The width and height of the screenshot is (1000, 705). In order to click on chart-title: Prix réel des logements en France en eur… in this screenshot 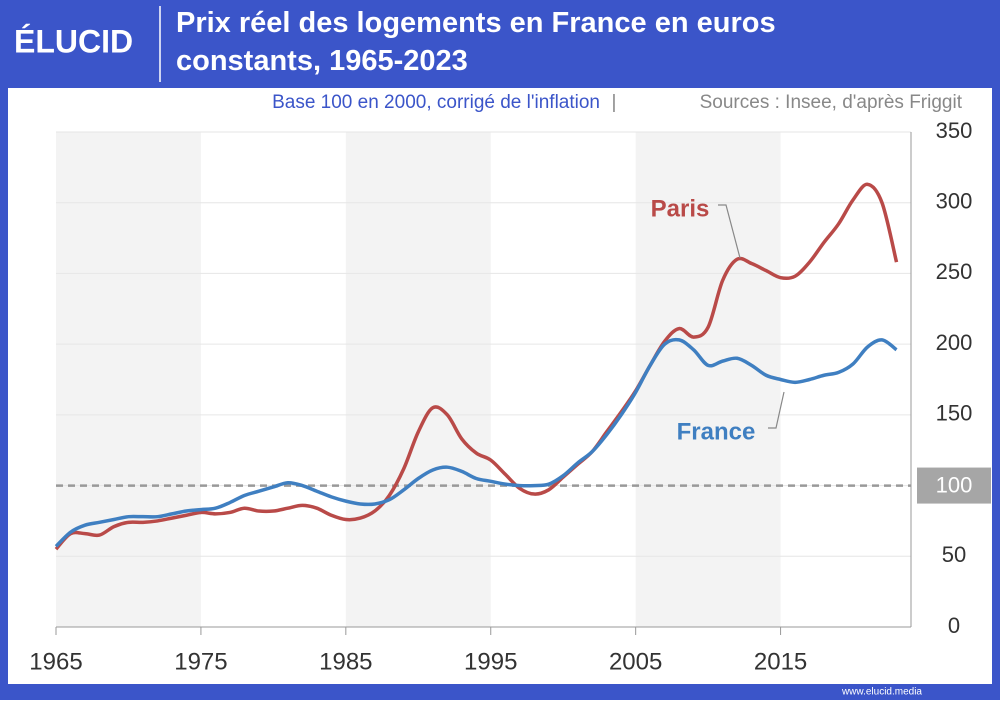, I will do `click(476, 42)`.